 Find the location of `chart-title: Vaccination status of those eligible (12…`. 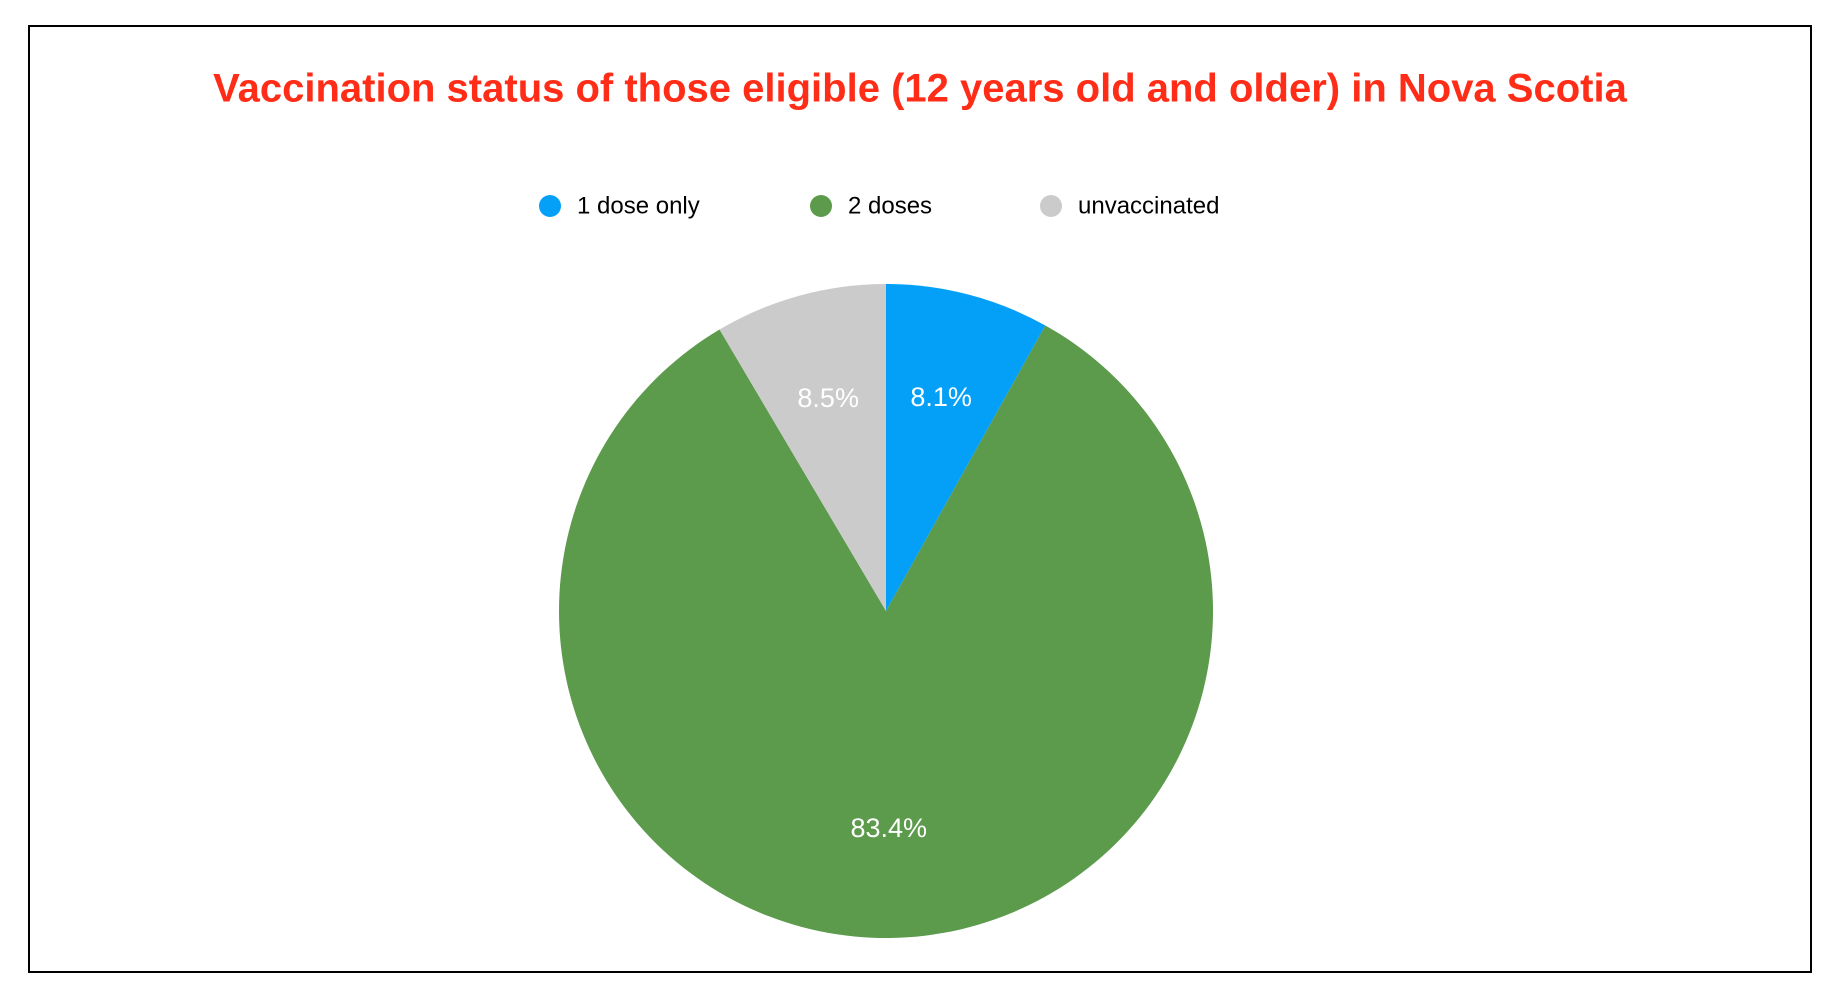

chart-title: Vaccination status of those eligible (12… is located at coordinates (920, 89).